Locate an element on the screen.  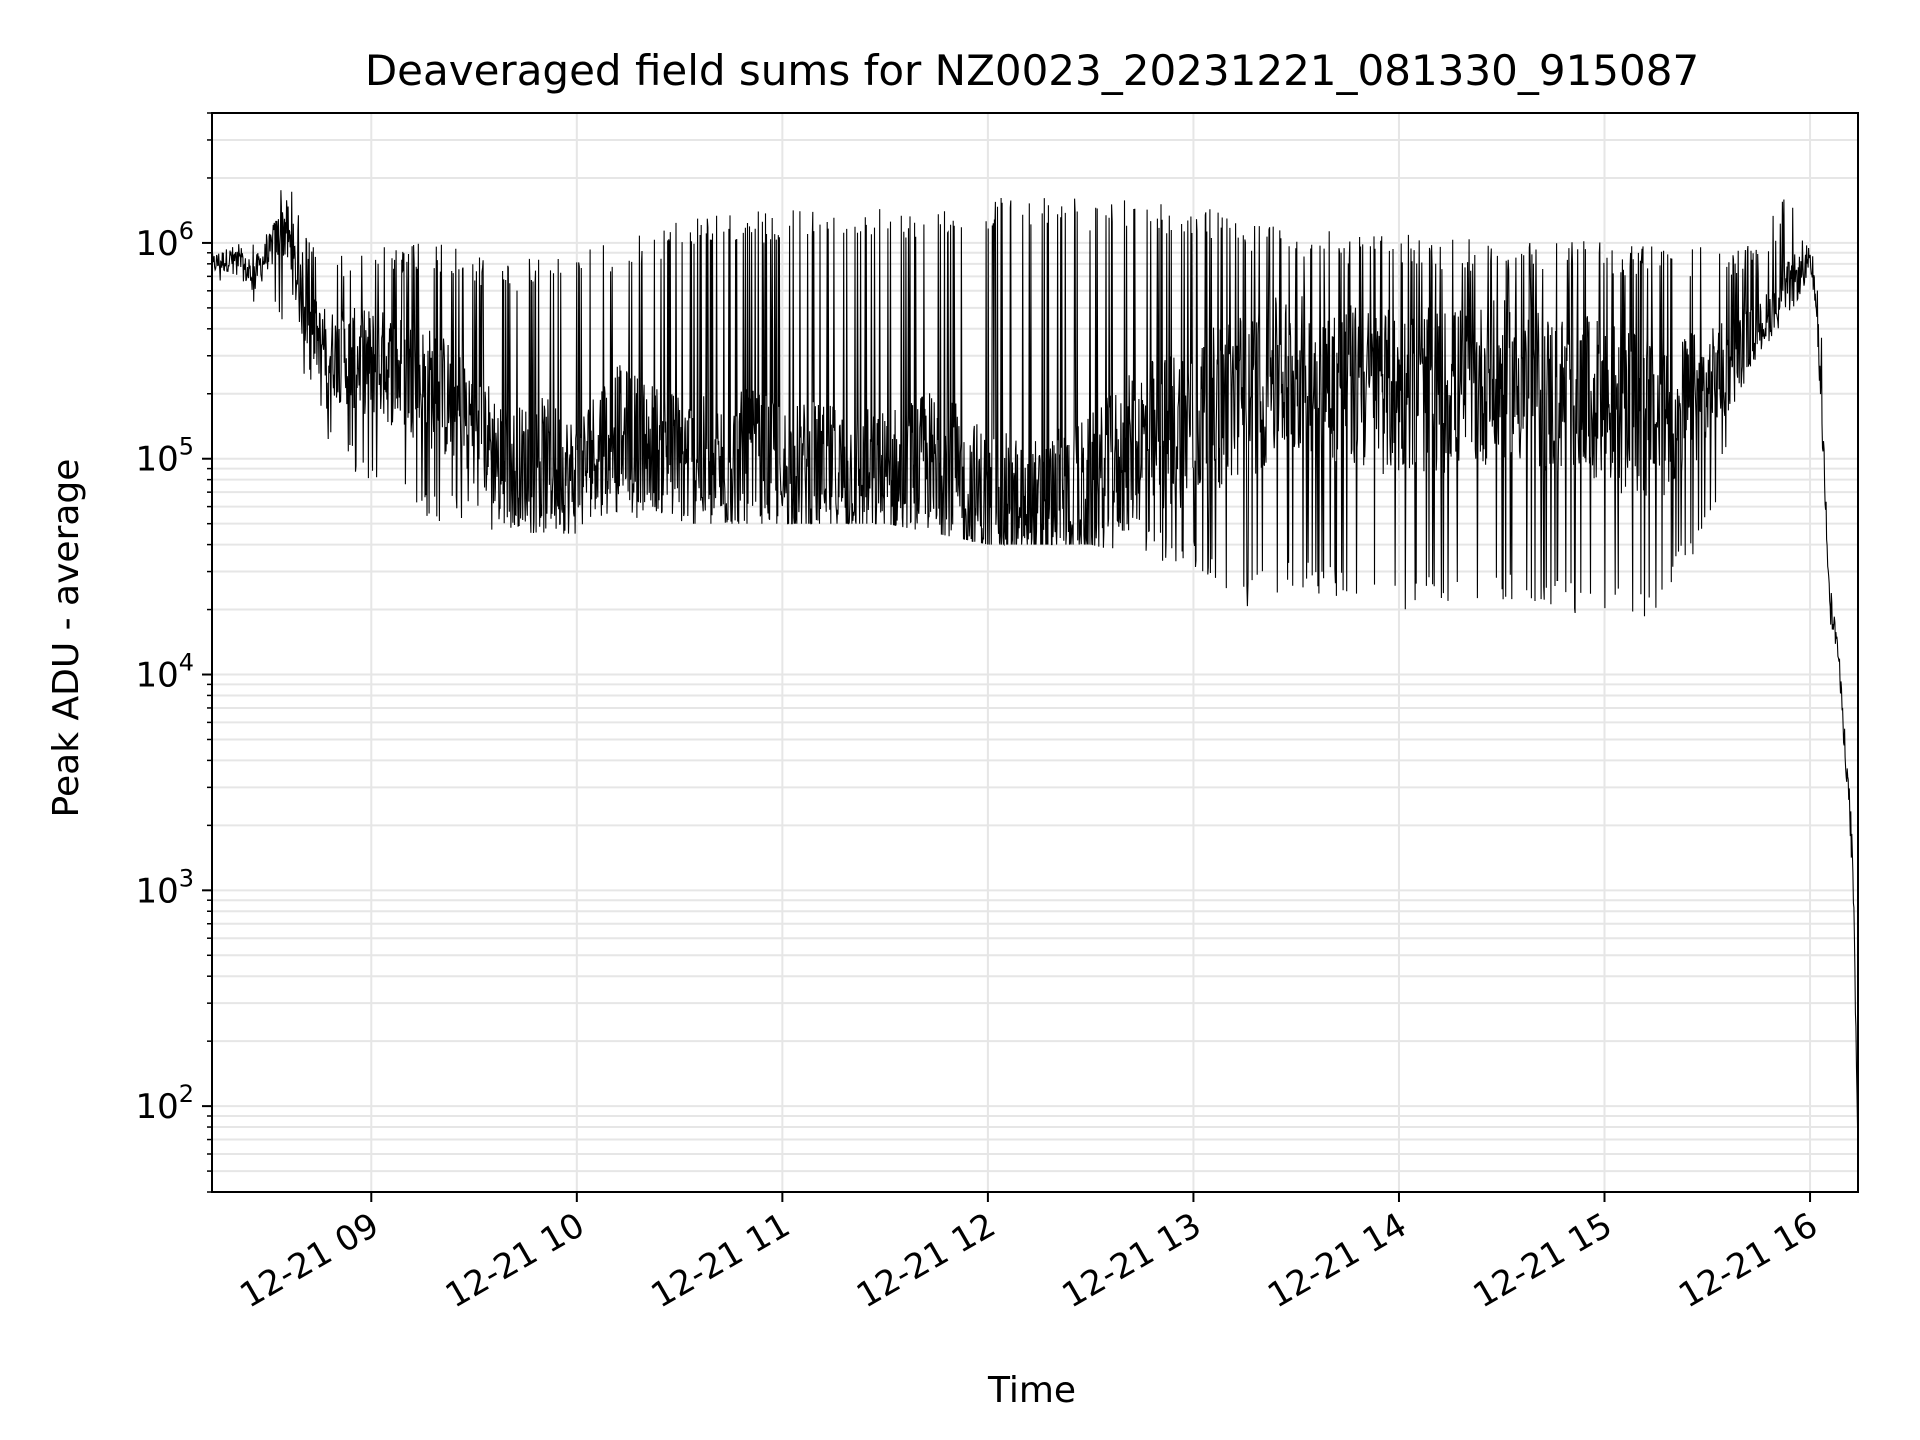
y-tick-exponent: 3 is located at coordinates (186, 878).